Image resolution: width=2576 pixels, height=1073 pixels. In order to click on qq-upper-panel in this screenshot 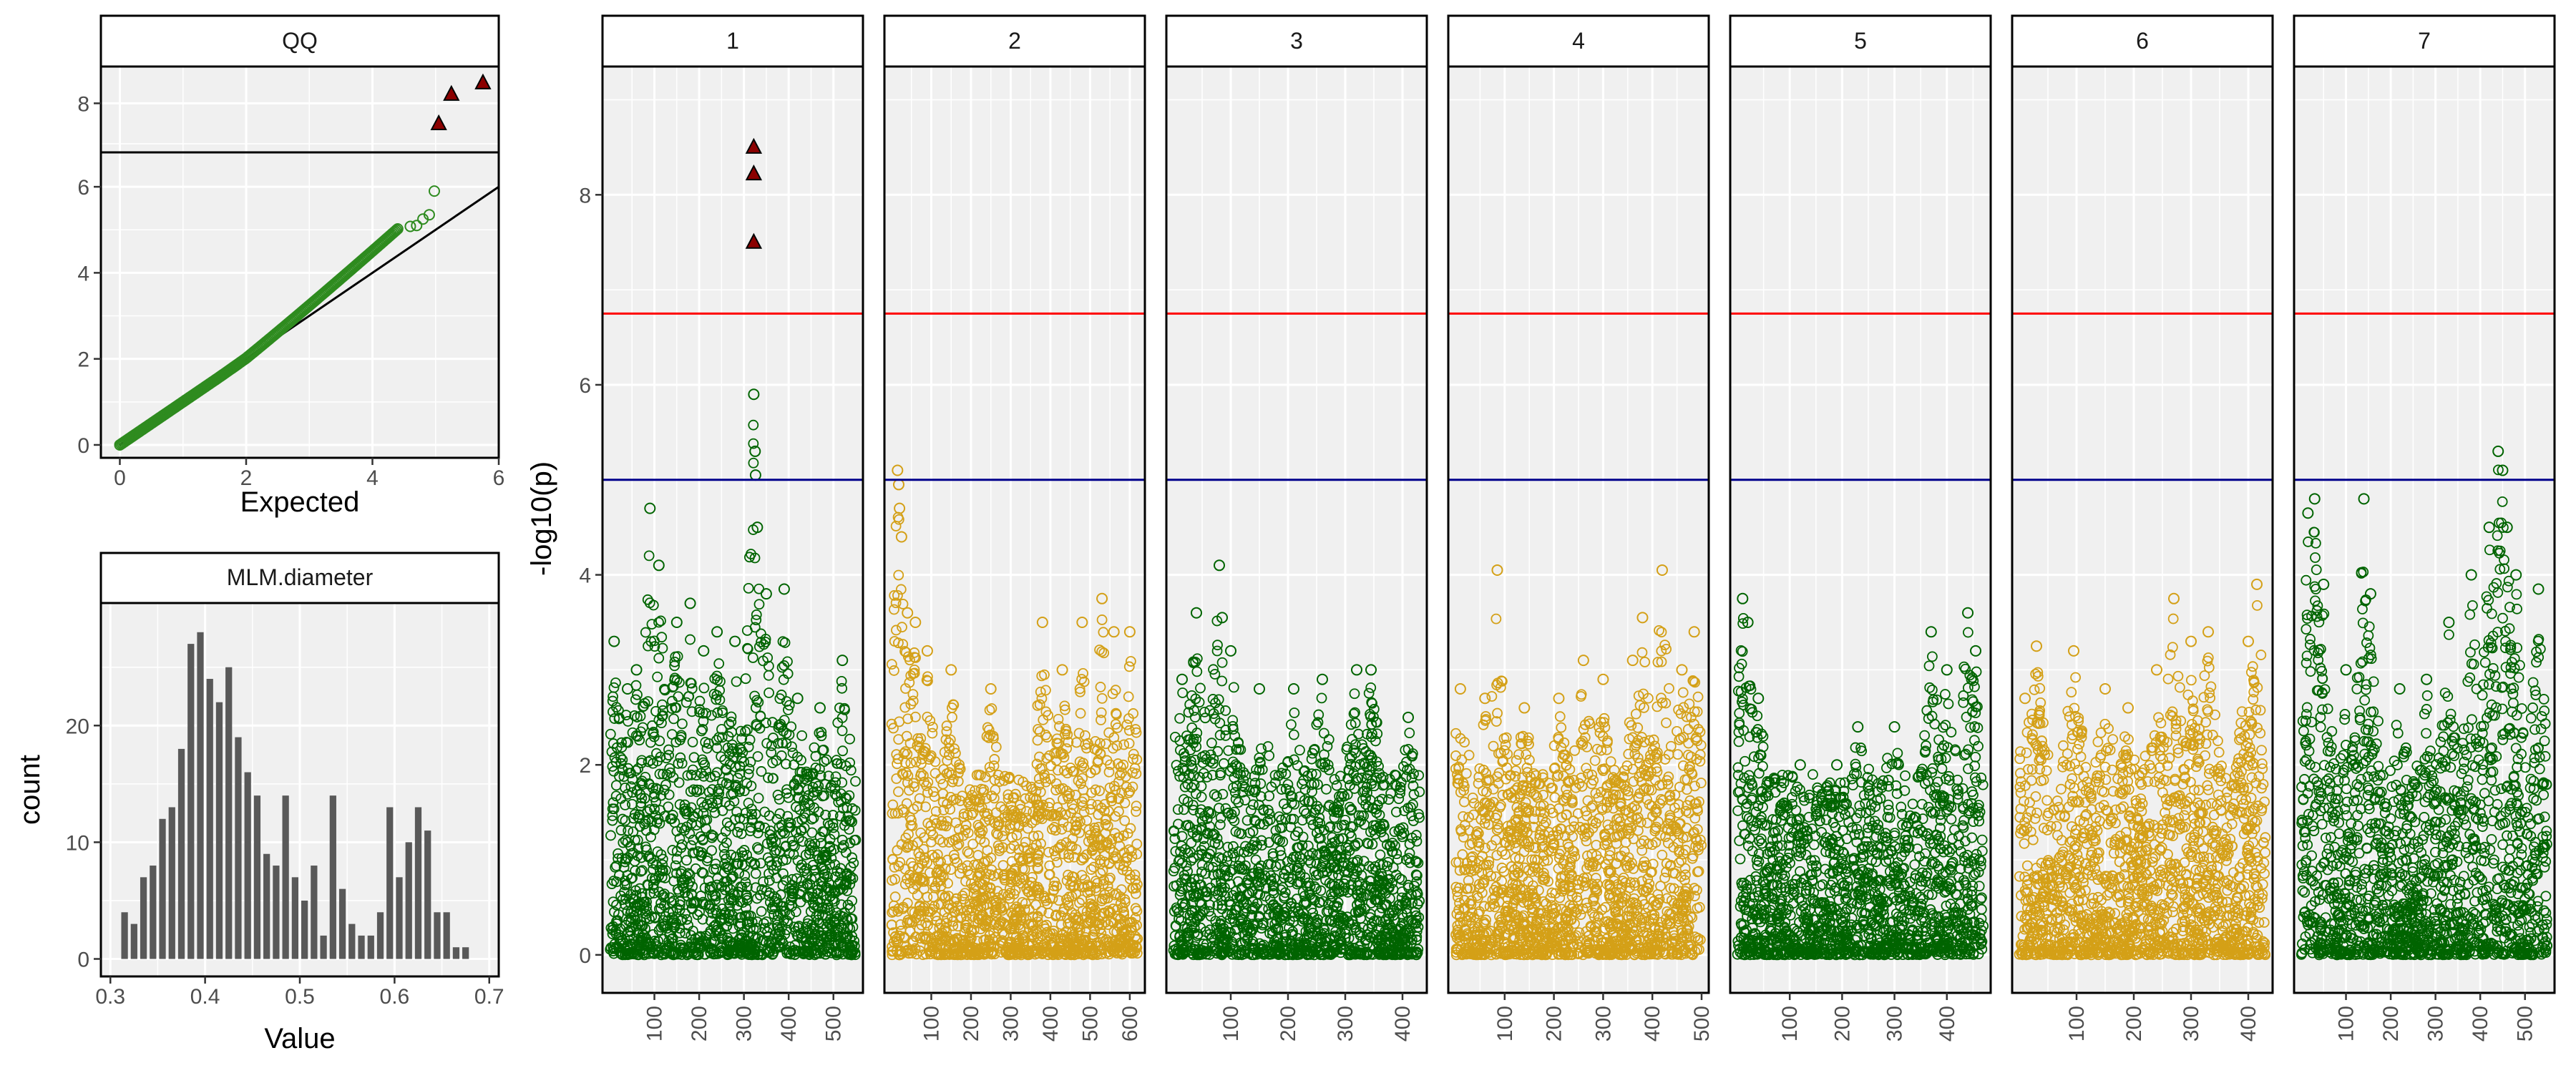, I will do `click(300, 109)`.